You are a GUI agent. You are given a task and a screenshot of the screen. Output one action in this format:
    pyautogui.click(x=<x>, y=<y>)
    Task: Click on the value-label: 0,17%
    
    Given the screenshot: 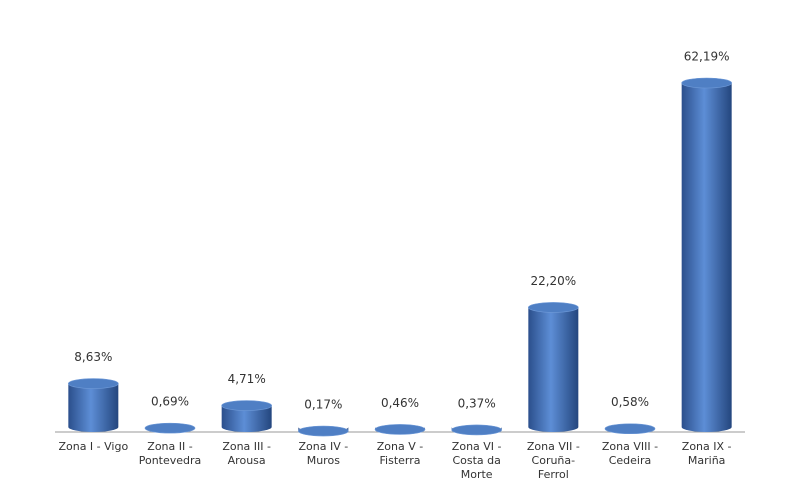 What is the action you would take?
    pyautogui.click(x=323, y=405)
    